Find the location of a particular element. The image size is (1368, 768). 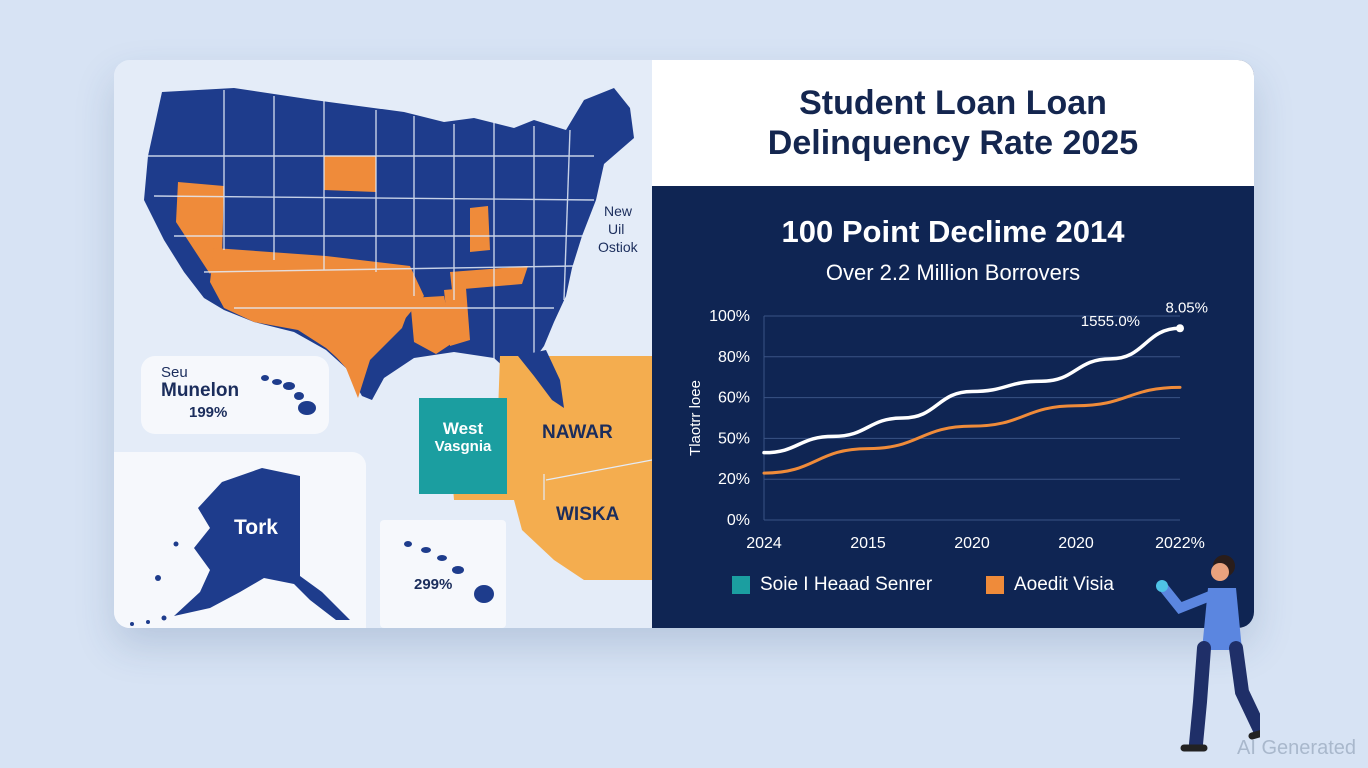

series-end-marker is located at coordinates (1180, 328).